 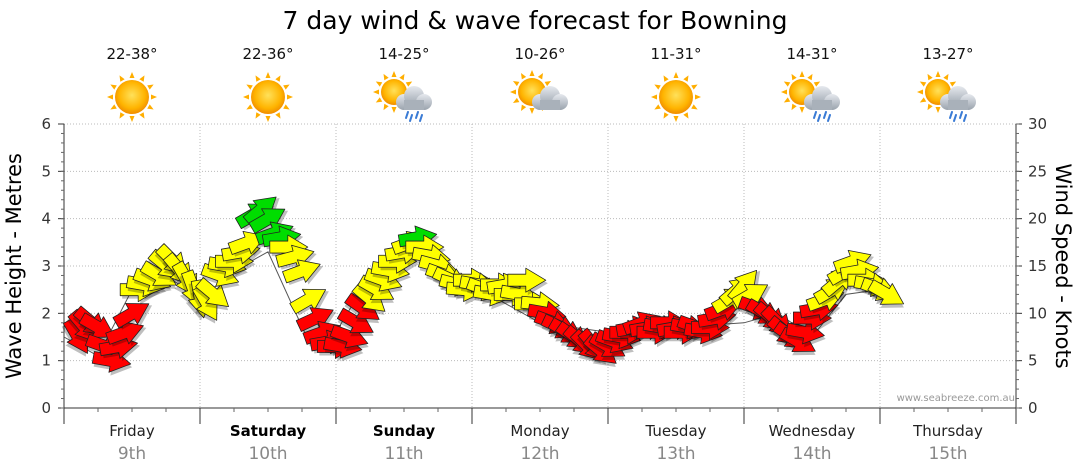 What do you see at coordinates (958, 116) in the screenshot?
I see `rain-drops` at bounding box center [958, 116].